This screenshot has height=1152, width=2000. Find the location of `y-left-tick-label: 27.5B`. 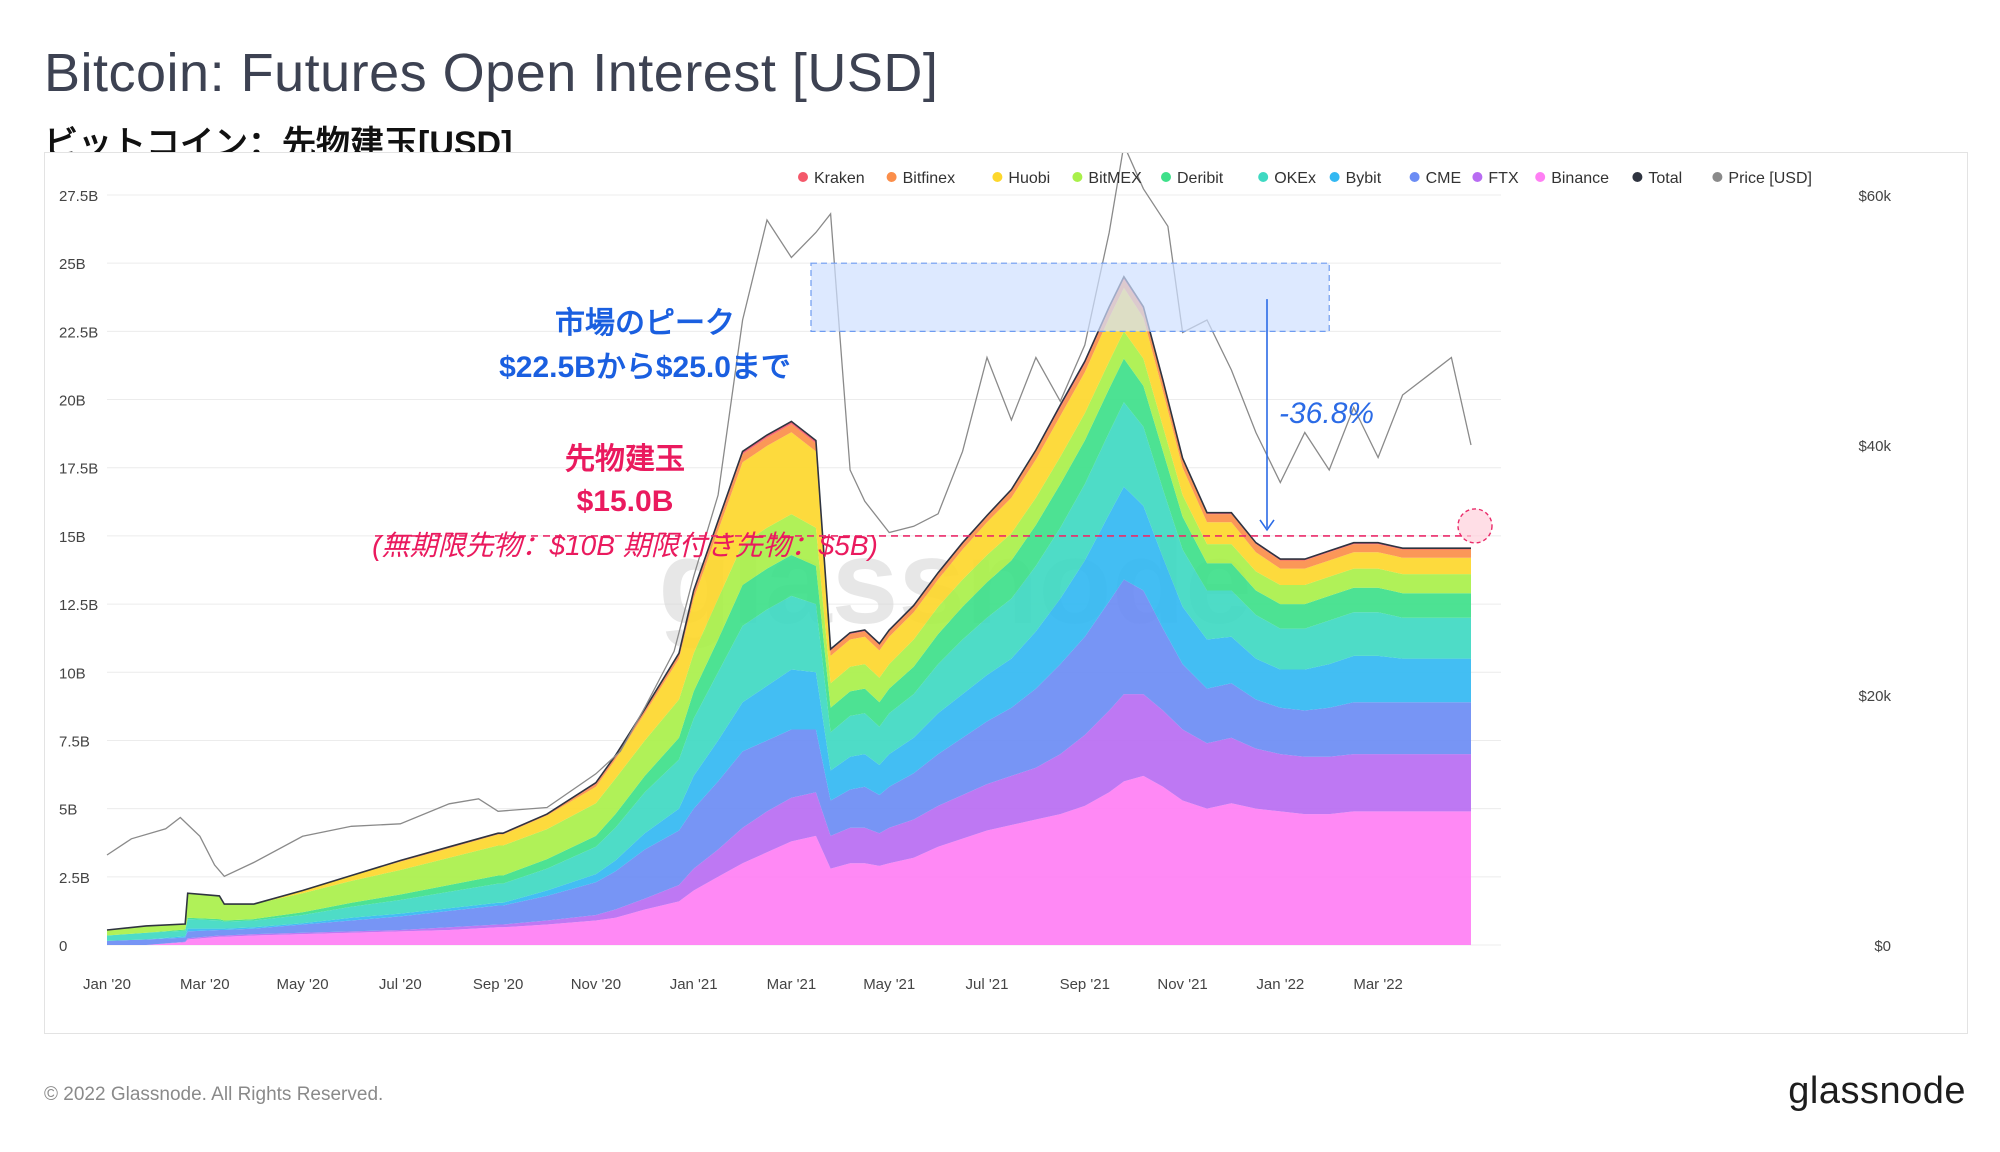

y-left-tick-label: 27.5B is located at coordinates (78, 196).